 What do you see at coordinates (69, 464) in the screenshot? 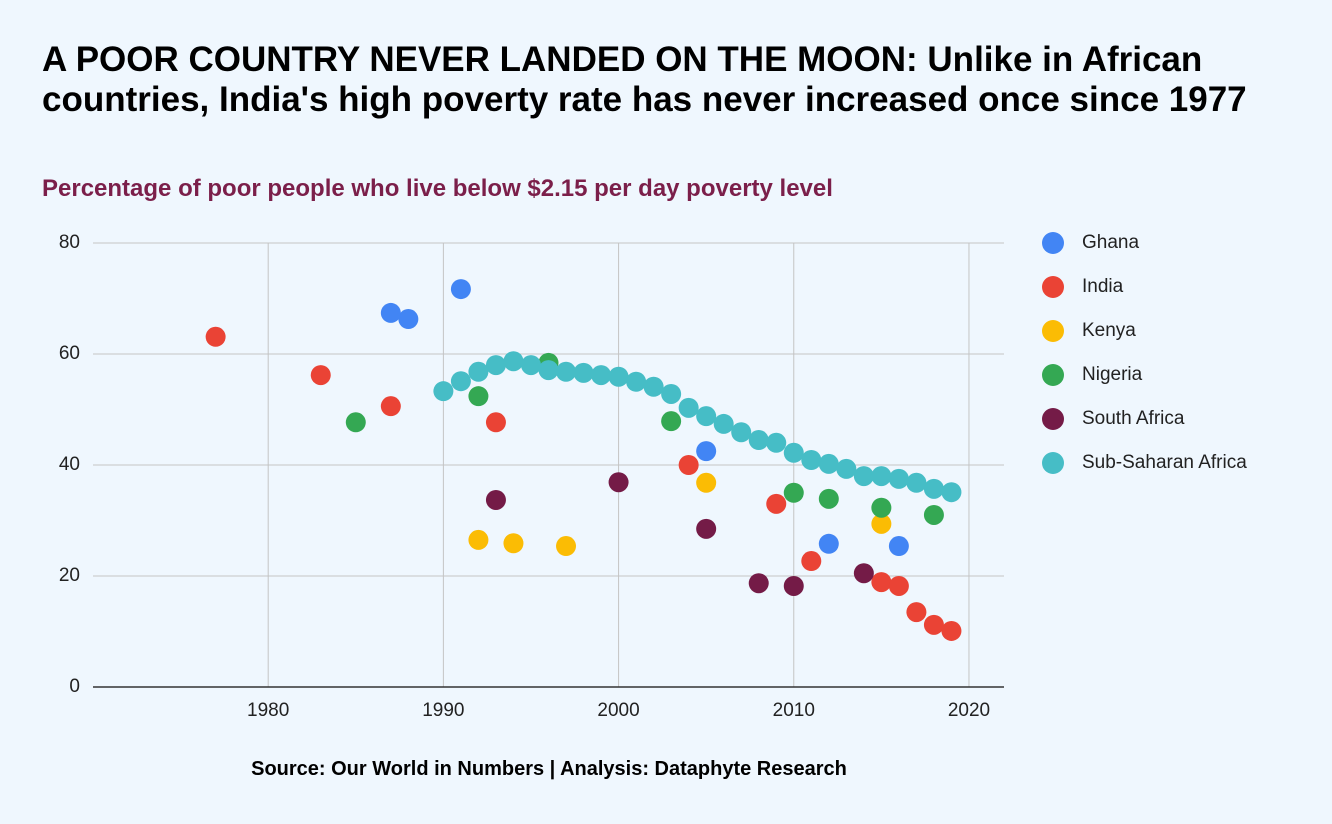
I see `y-tick-label: 40` at bounding box center [69, 464].